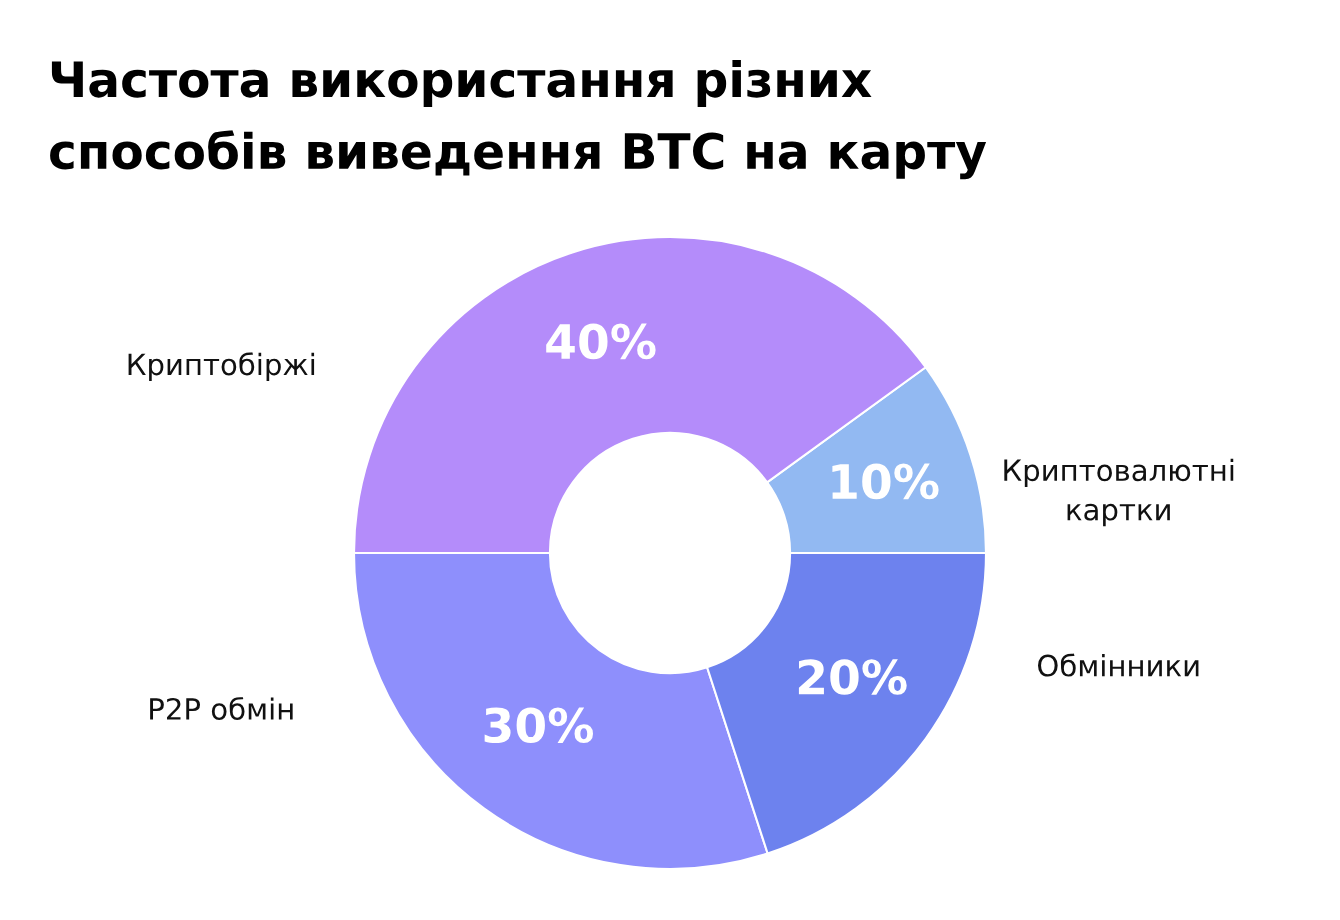  What do you see at coordinates (221, 708) in the screenshot?
I see `slice-label: P2P обмін` at bounding box center [221, 708].